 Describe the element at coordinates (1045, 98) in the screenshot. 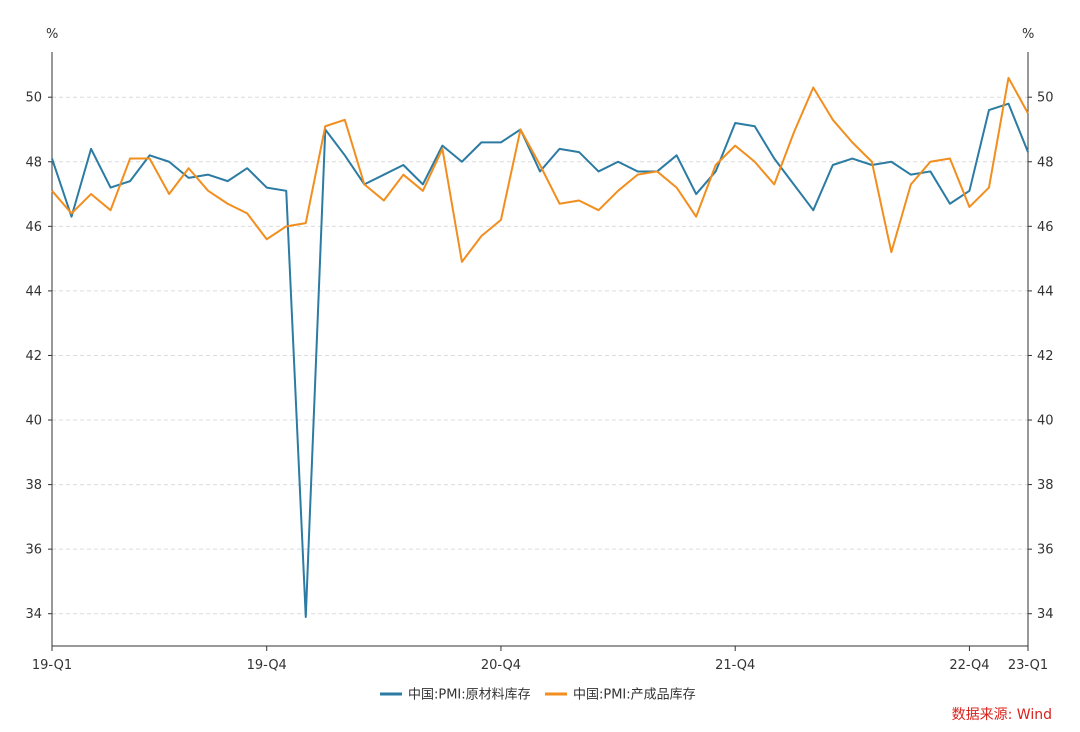

I see `y-tick-label-right: 50` at that location.